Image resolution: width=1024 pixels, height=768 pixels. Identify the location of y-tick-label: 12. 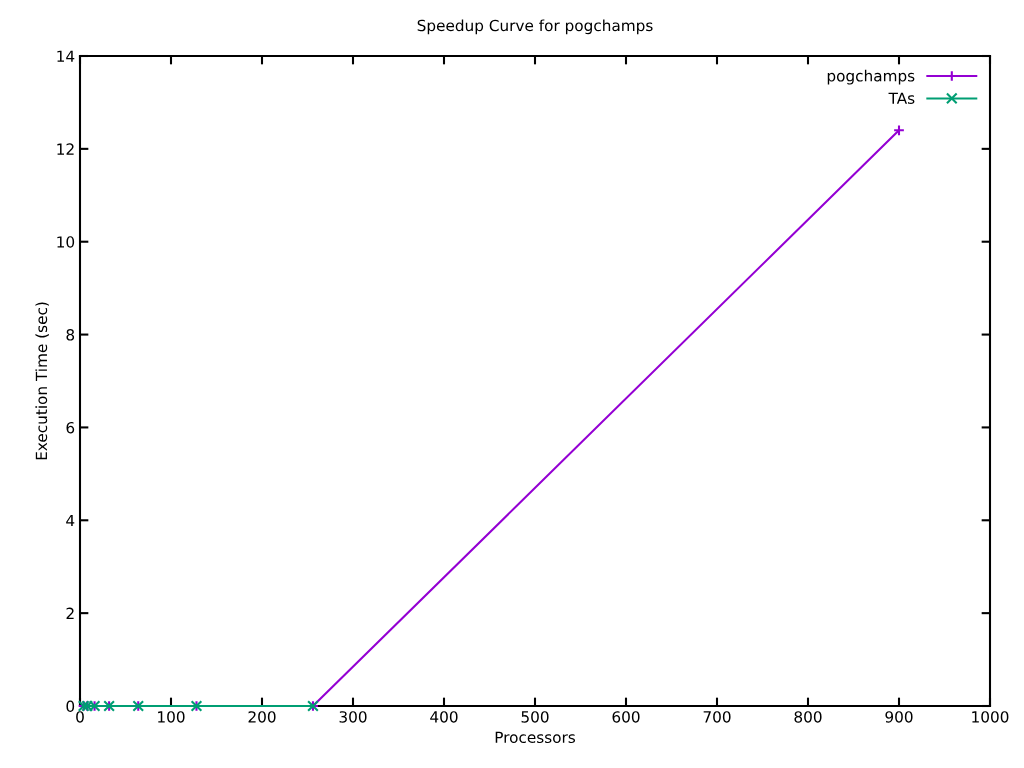
(65, 149).